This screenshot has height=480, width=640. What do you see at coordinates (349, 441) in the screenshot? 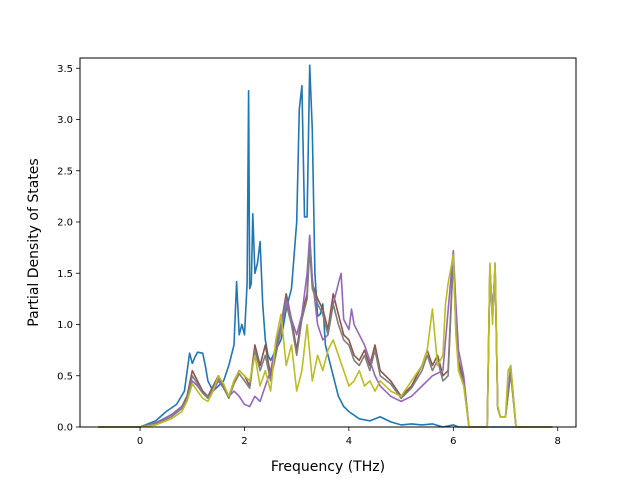
I see `x-tick-label: 4` at bounding box center [349, 441].